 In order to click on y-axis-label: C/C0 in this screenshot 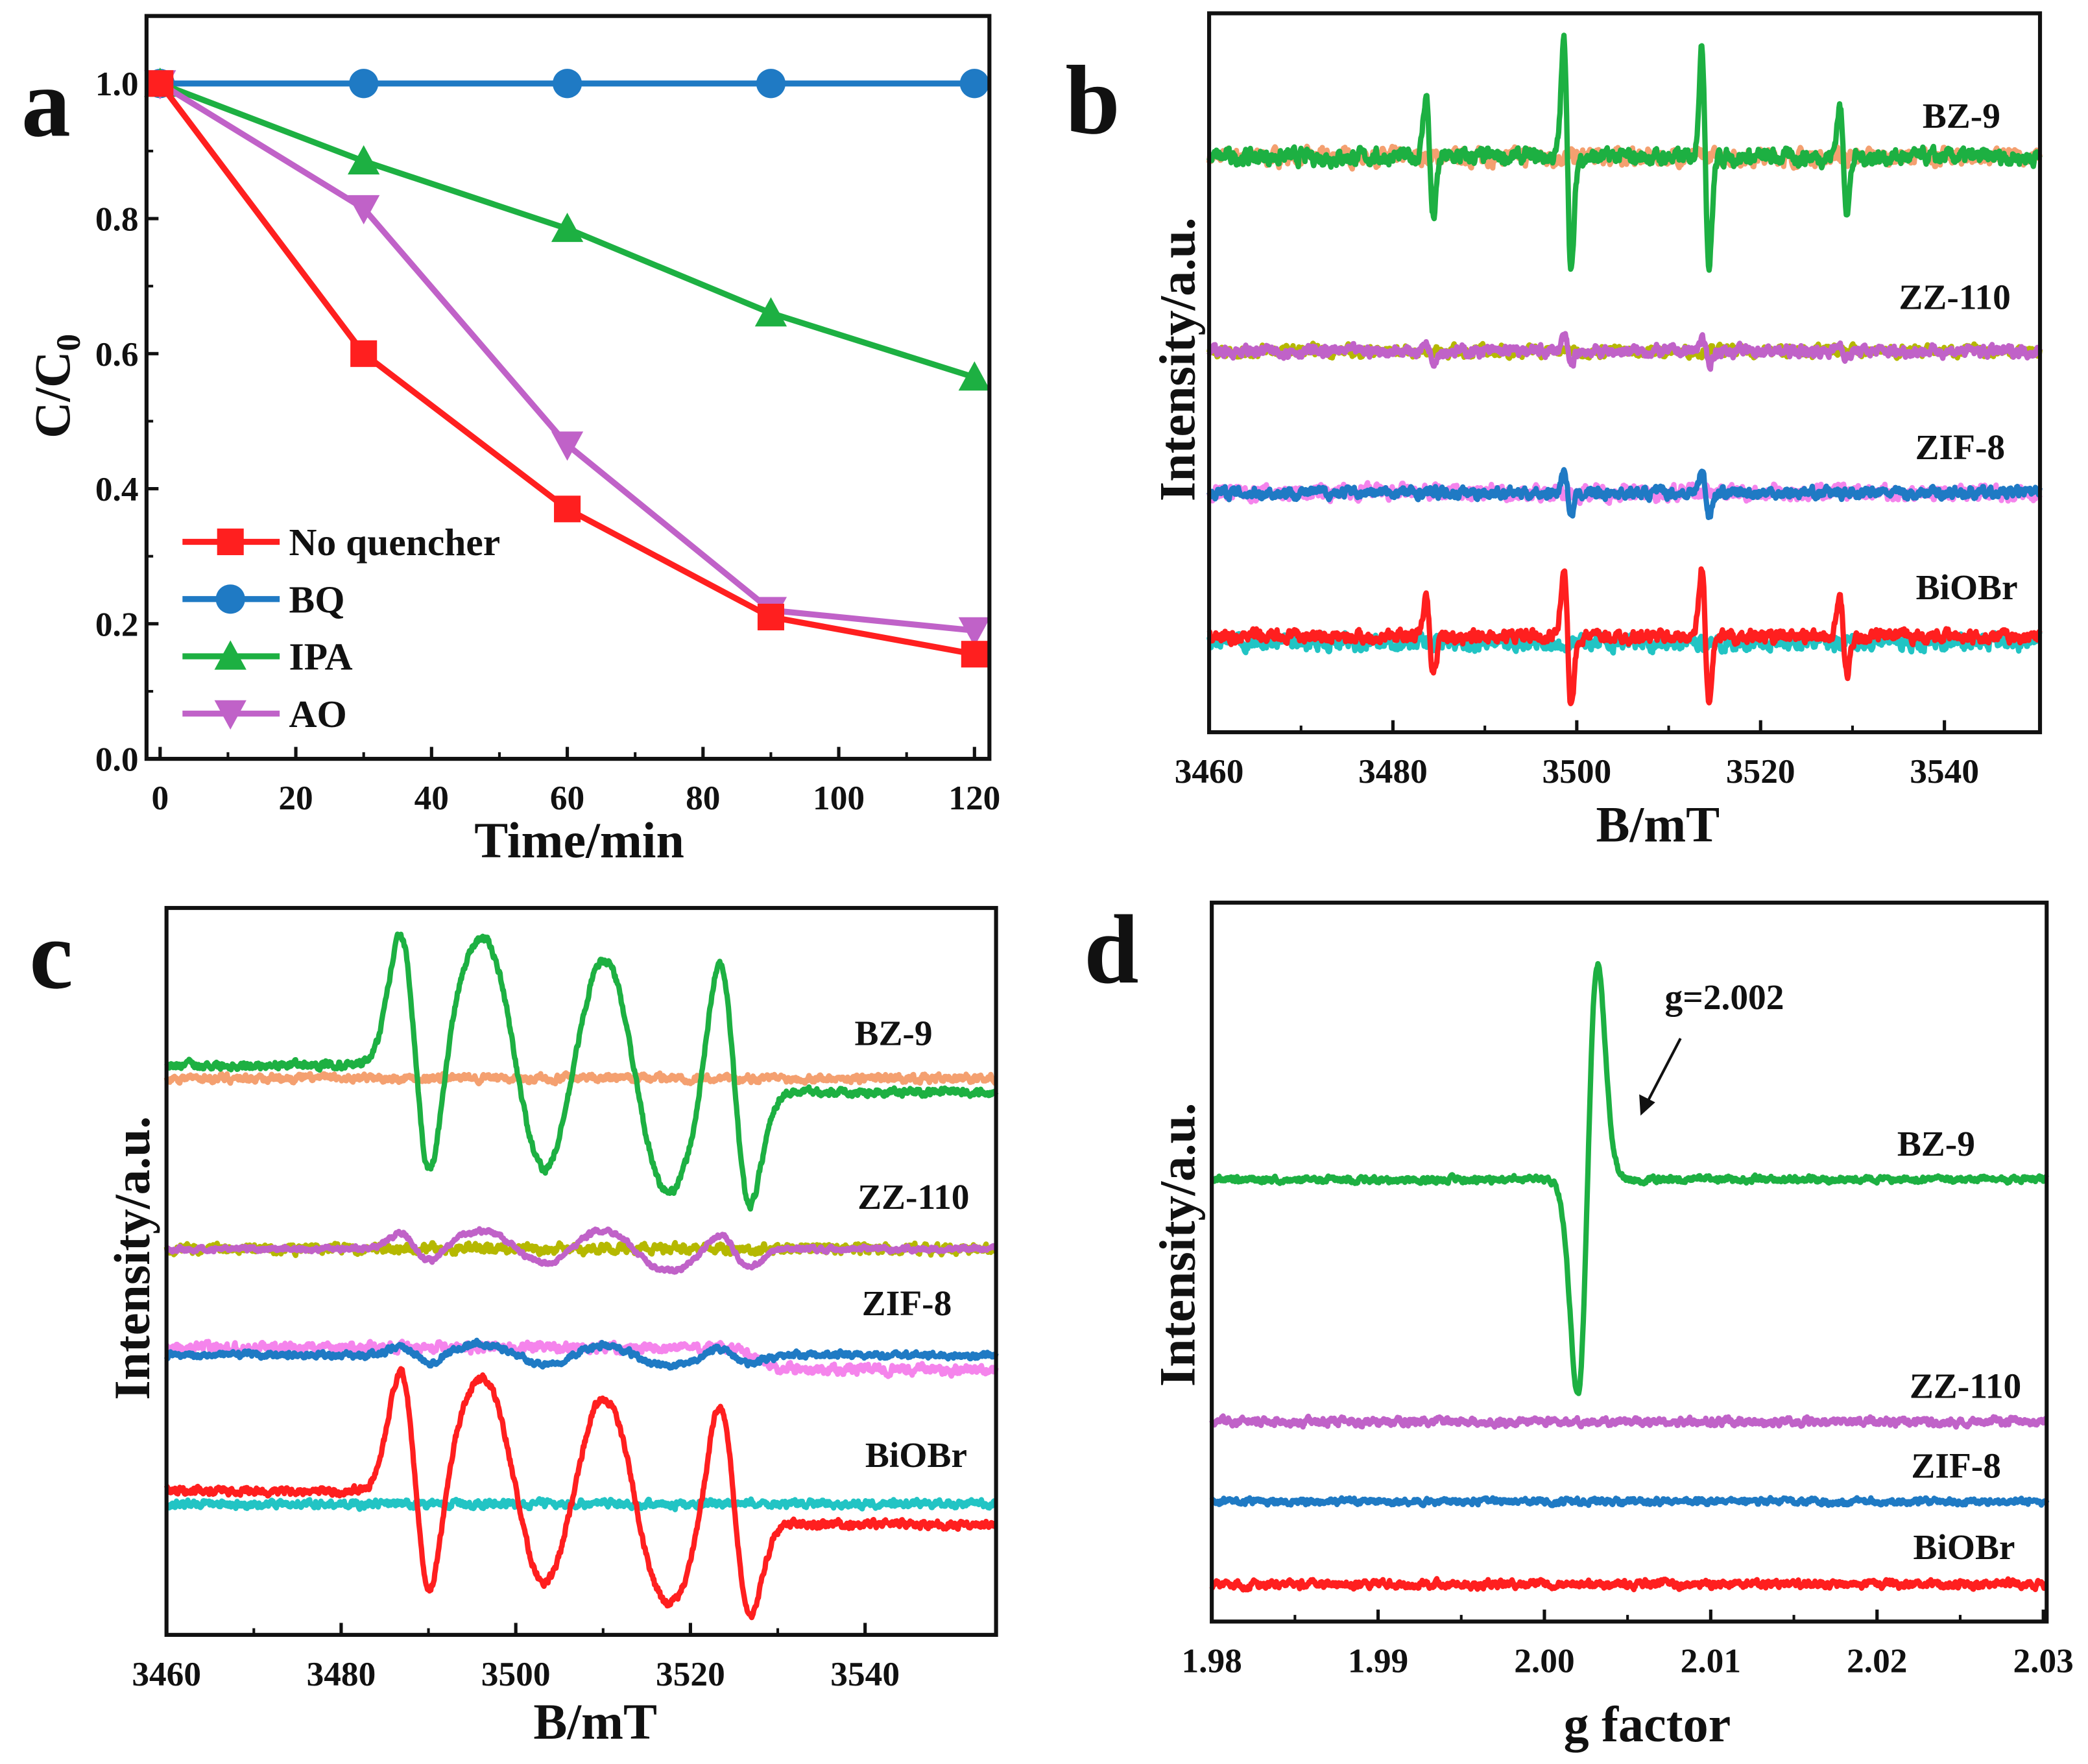, I will do `click(56, 386)`.